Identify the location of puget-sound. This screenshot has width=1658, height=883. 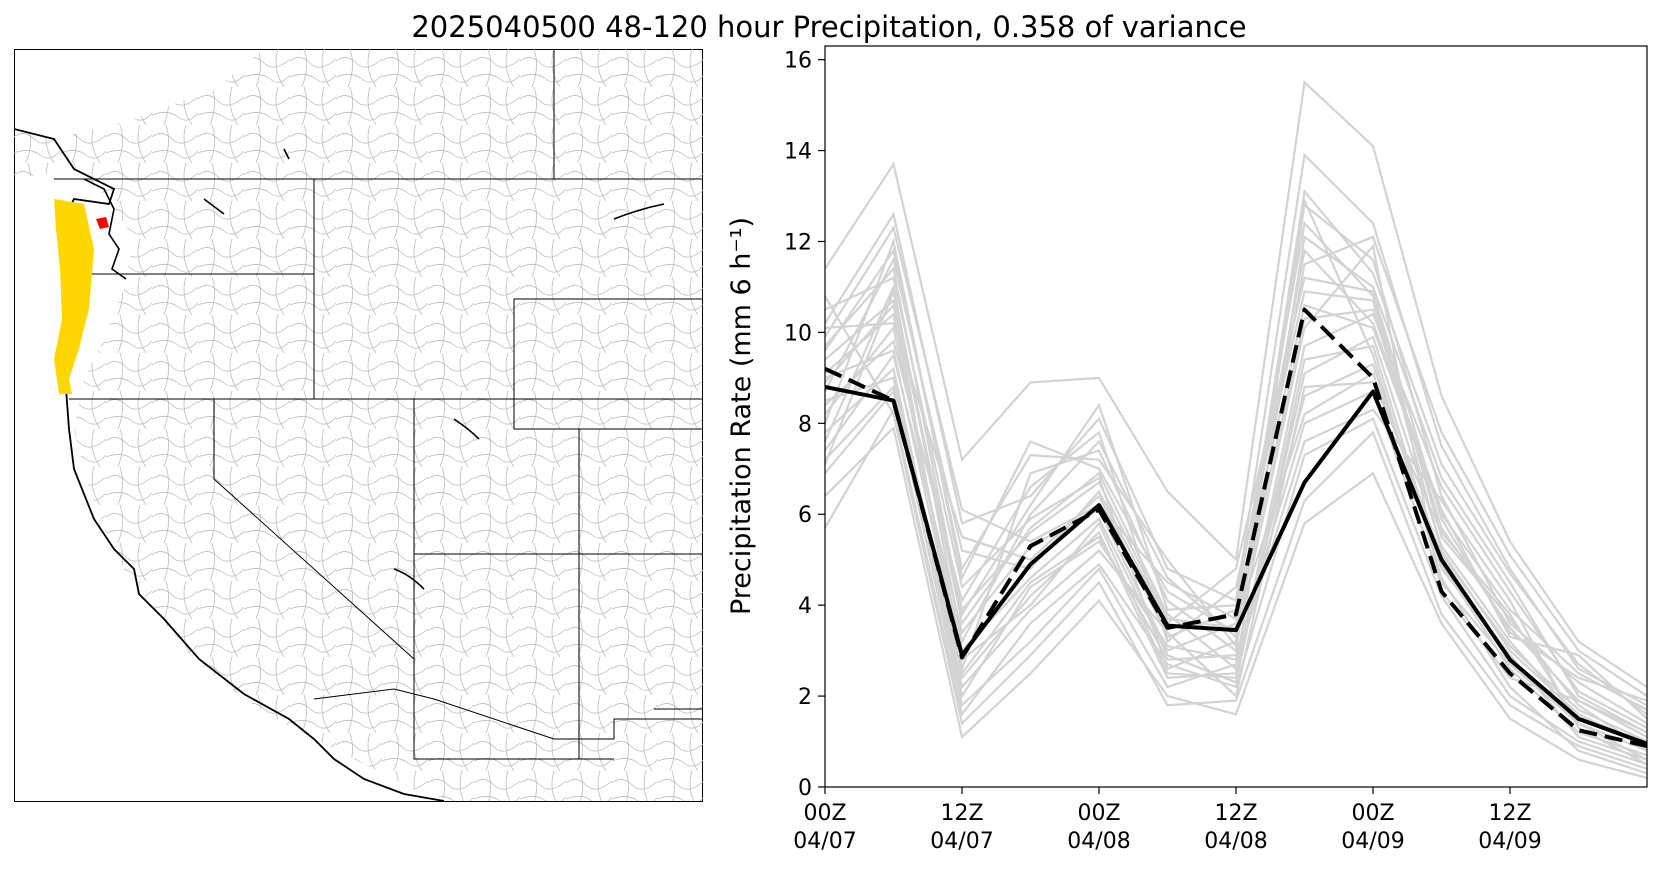
(105, 229).